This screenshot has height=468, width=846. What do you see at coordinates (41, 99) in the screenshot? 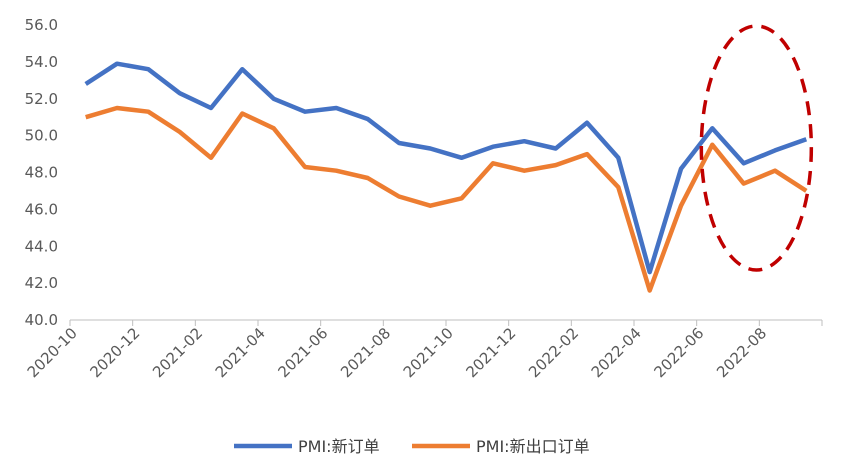
I see `y-tick-label: 52.0` at bounding box center [41, 99].